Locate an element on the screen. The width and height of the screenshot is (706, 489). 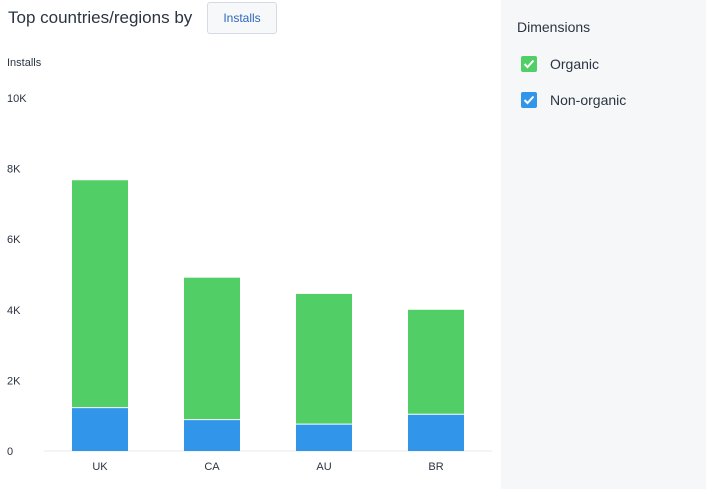
non-organic-checkbox is located at coordinates (529, 100).